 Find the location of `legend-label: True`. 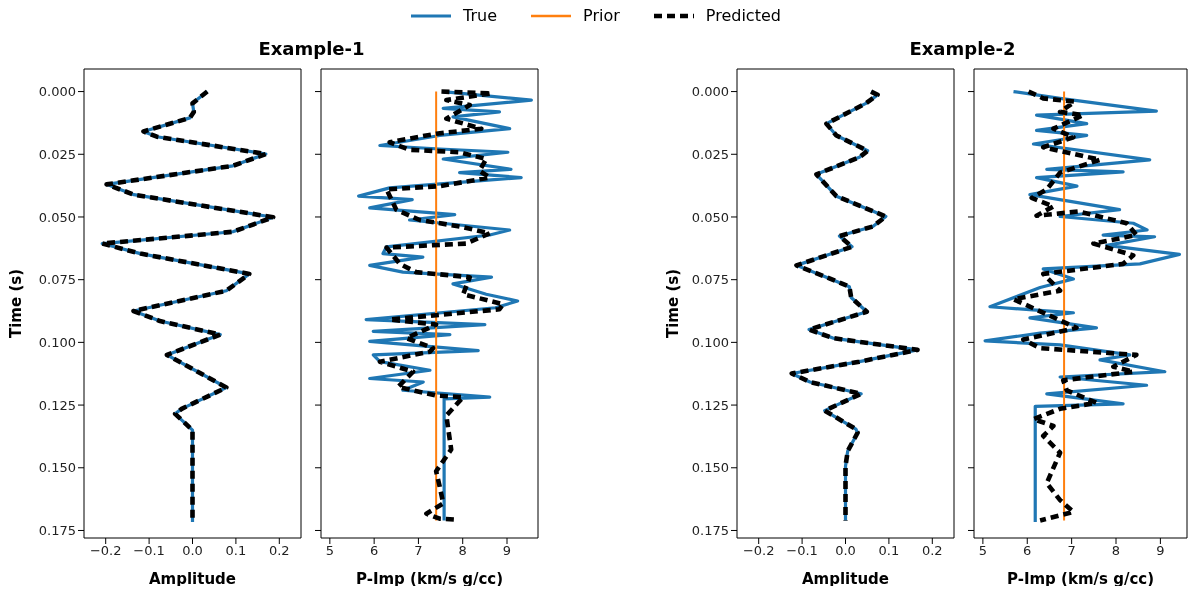

legend-label: True is located at coordinates (480, 15).